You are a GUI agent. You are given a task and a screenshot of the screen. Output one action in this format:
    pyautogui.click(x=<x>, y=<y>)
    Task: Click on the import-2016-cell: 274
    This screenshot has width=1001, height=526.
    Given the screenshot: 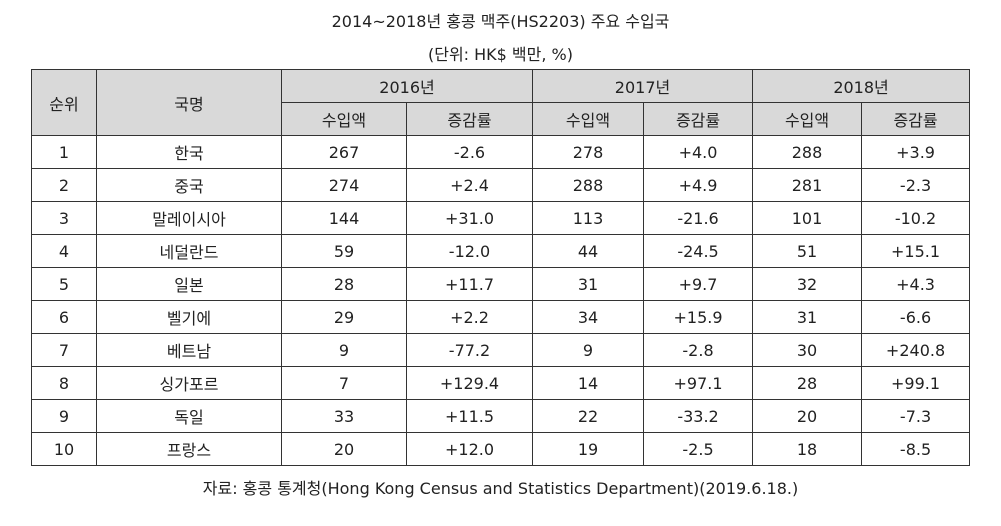 What is the action you would take?
    pyautogui.click(x=344, y=185)
    